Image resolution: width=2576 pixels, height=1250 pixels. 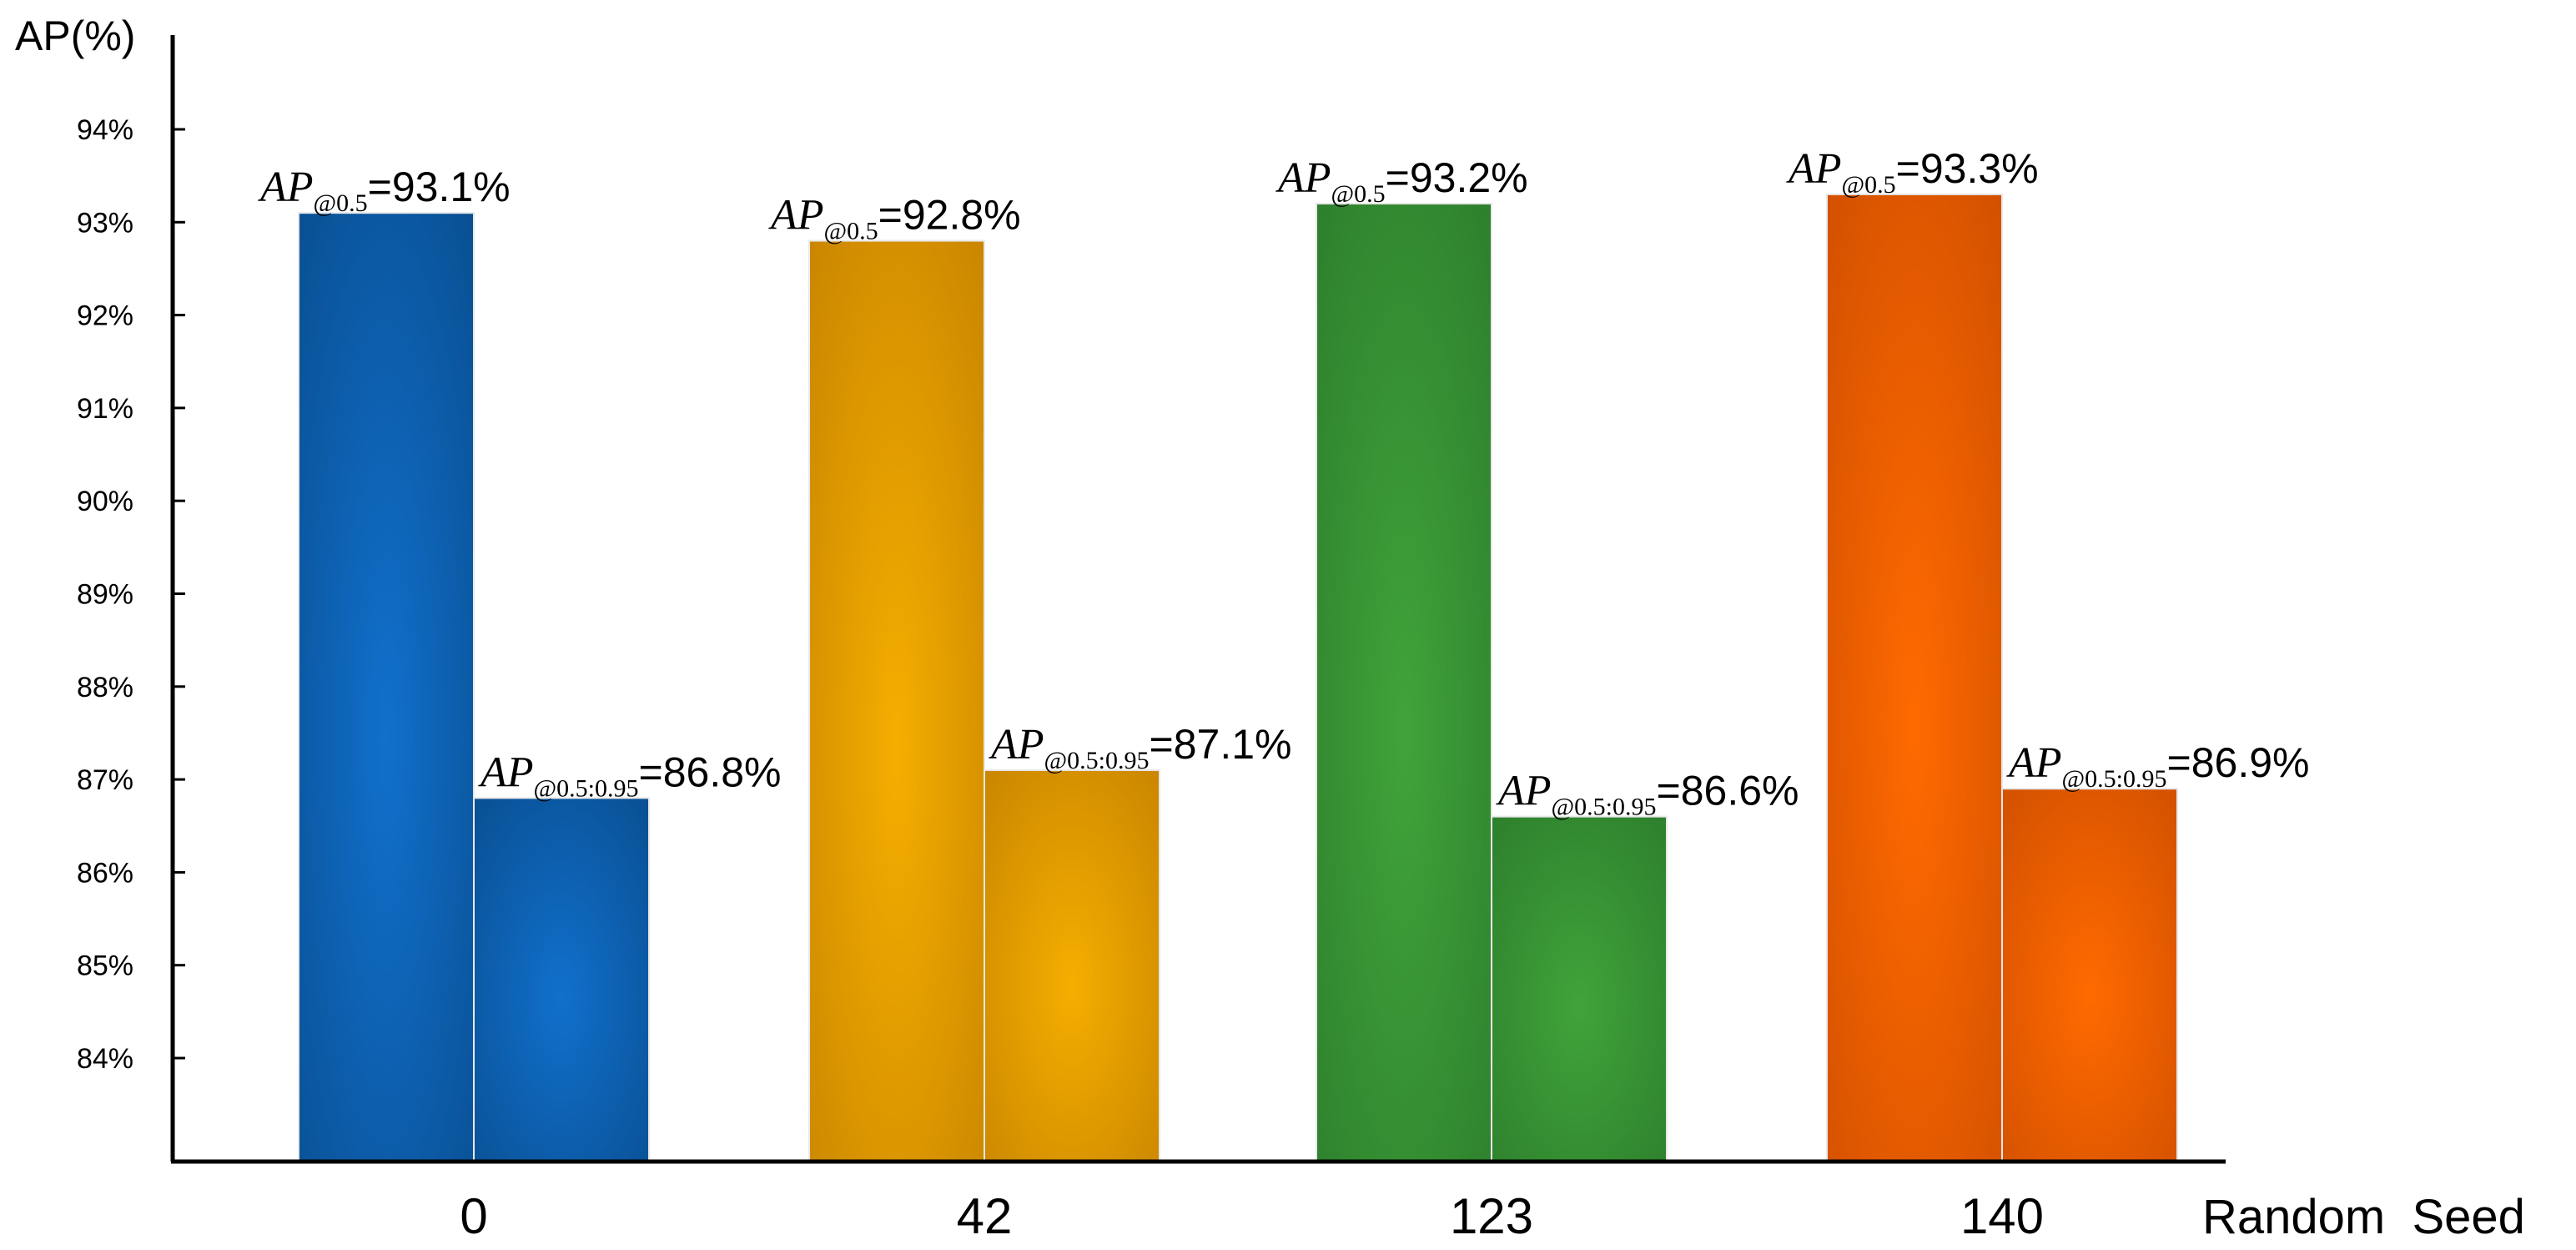 I want to click on x-tick-label: 42, so click(x=985, y=1216).